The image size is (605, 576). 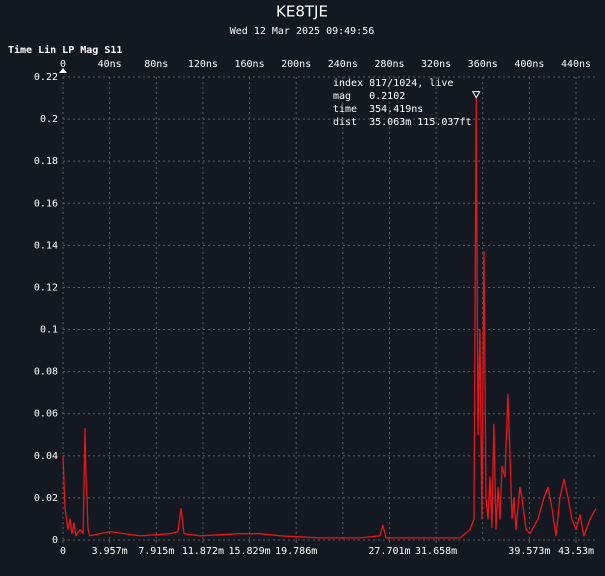 I want to click on y-tick-label: 0.22, so click(x=46, y=77).